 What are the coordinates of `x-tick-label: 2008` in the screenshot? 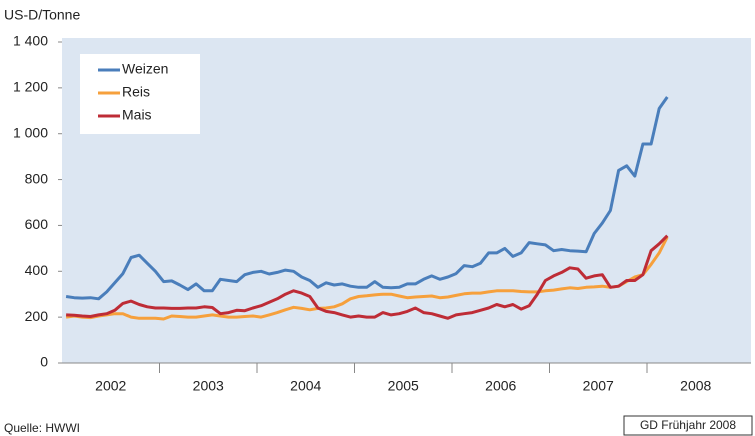 It's located at (695, 386).